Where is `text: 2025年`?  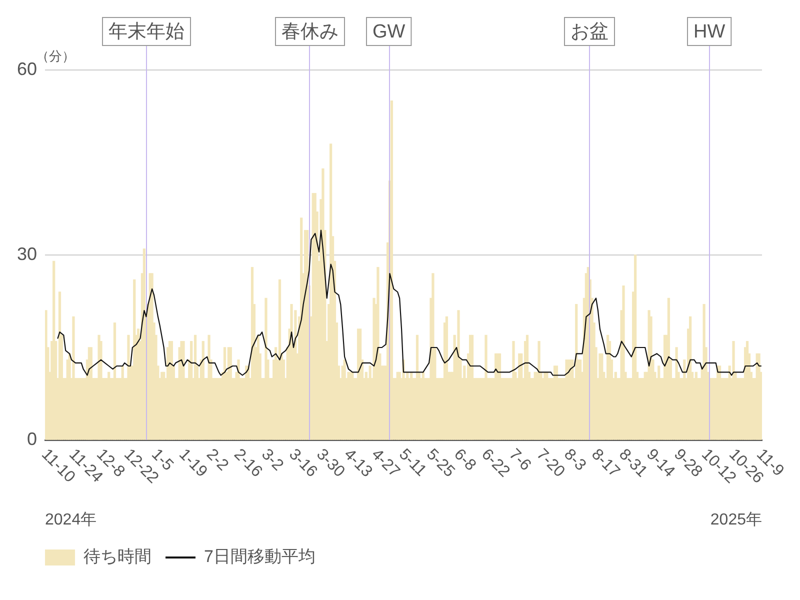
text: 2025年 is located at coordinates (736, 519).